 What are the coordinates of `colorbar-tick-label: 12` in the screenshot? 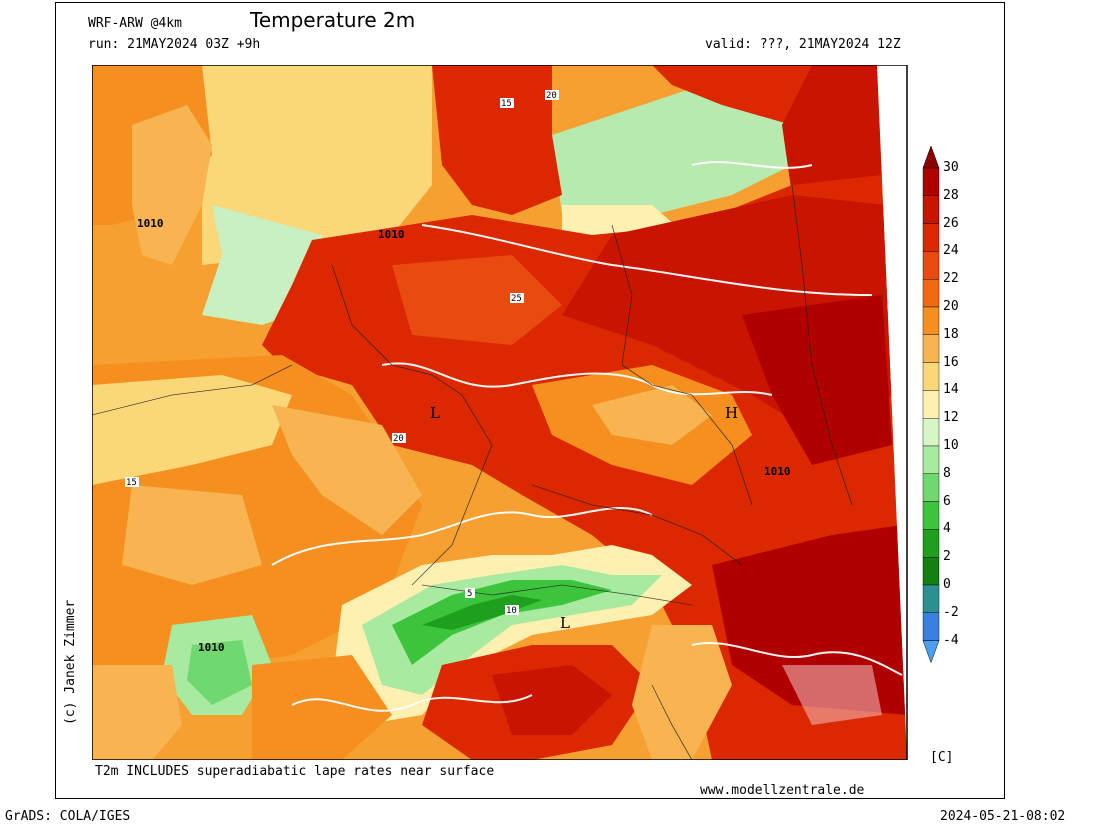 It's located at (951, 418).